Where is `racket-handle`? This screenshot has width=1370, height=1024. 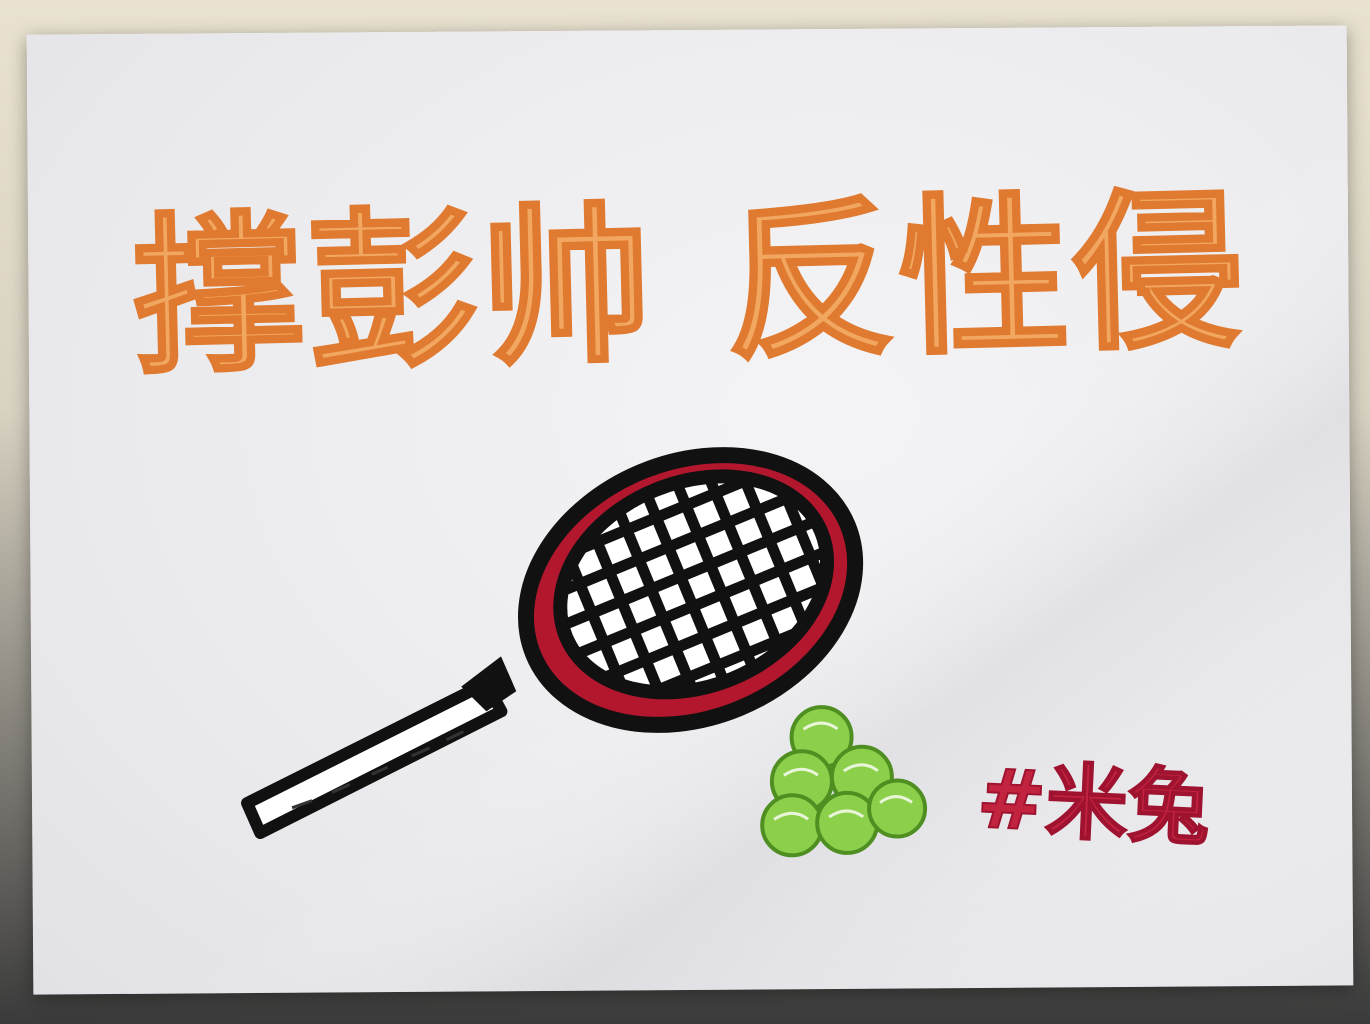
racket-handle is located at coordinates (379, 748).